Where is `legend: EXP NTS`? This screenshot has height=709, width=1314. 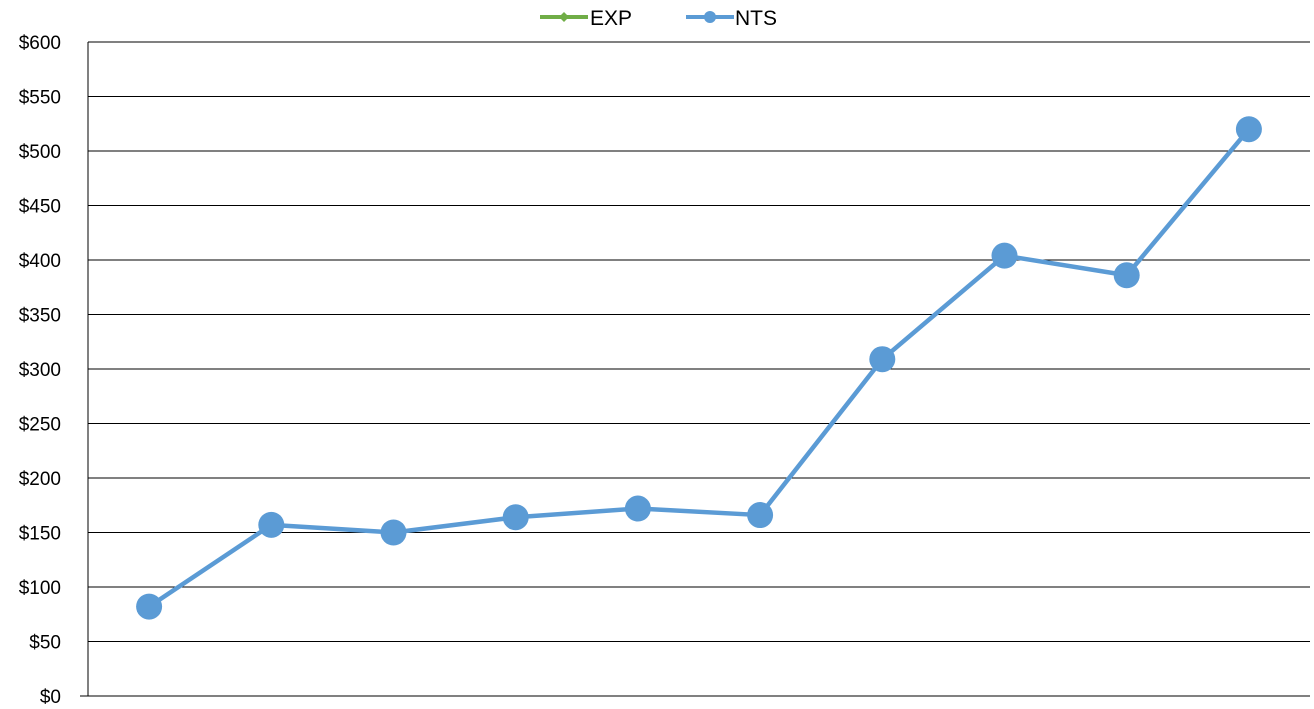 legend: EXP NTS is located at coordinates (658, 18).